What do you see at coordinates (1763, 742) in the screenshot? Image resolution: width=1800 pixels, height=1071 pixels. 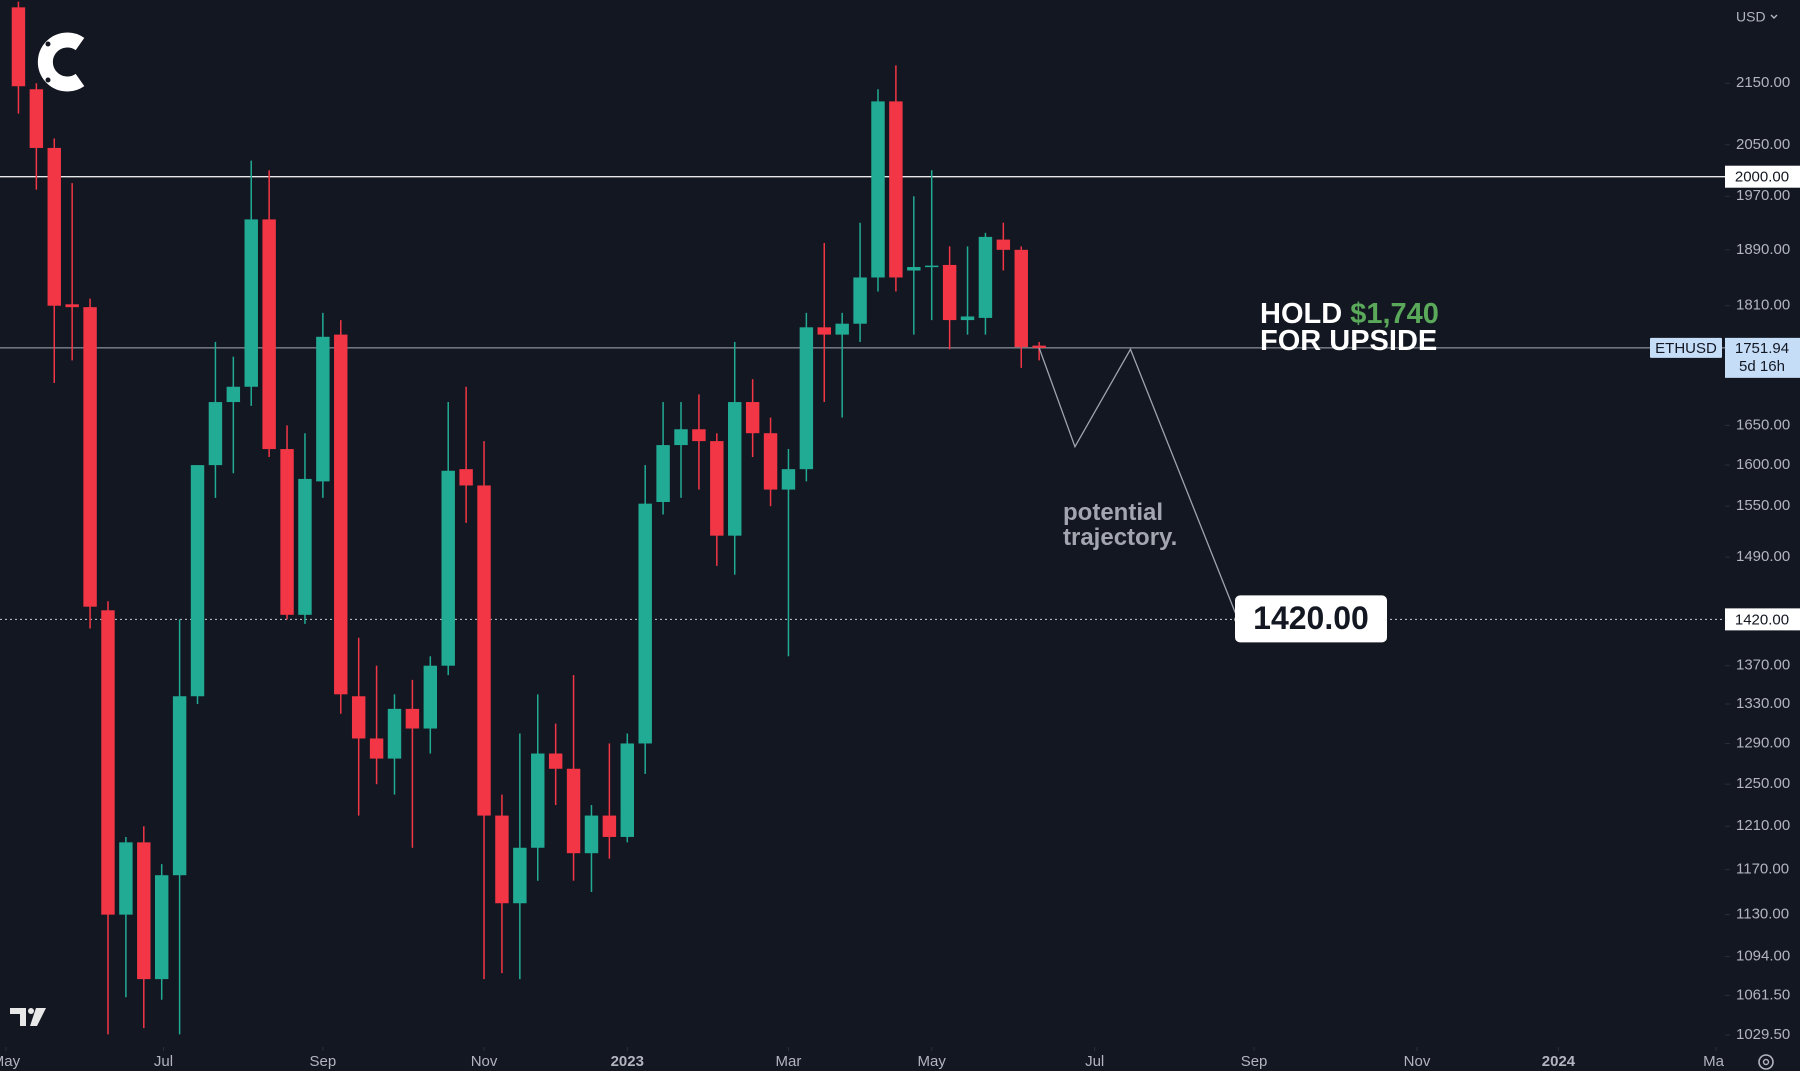 I see `y-tick-label: 1290.00` at bounding box center [1763, 742].